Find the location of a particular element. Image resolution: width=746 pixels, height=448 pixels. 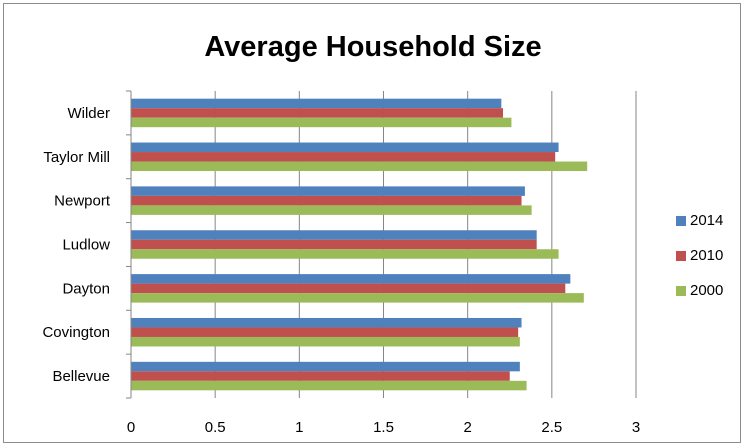

bar-2000-taylor-mill is located at coordinates (359, 166).